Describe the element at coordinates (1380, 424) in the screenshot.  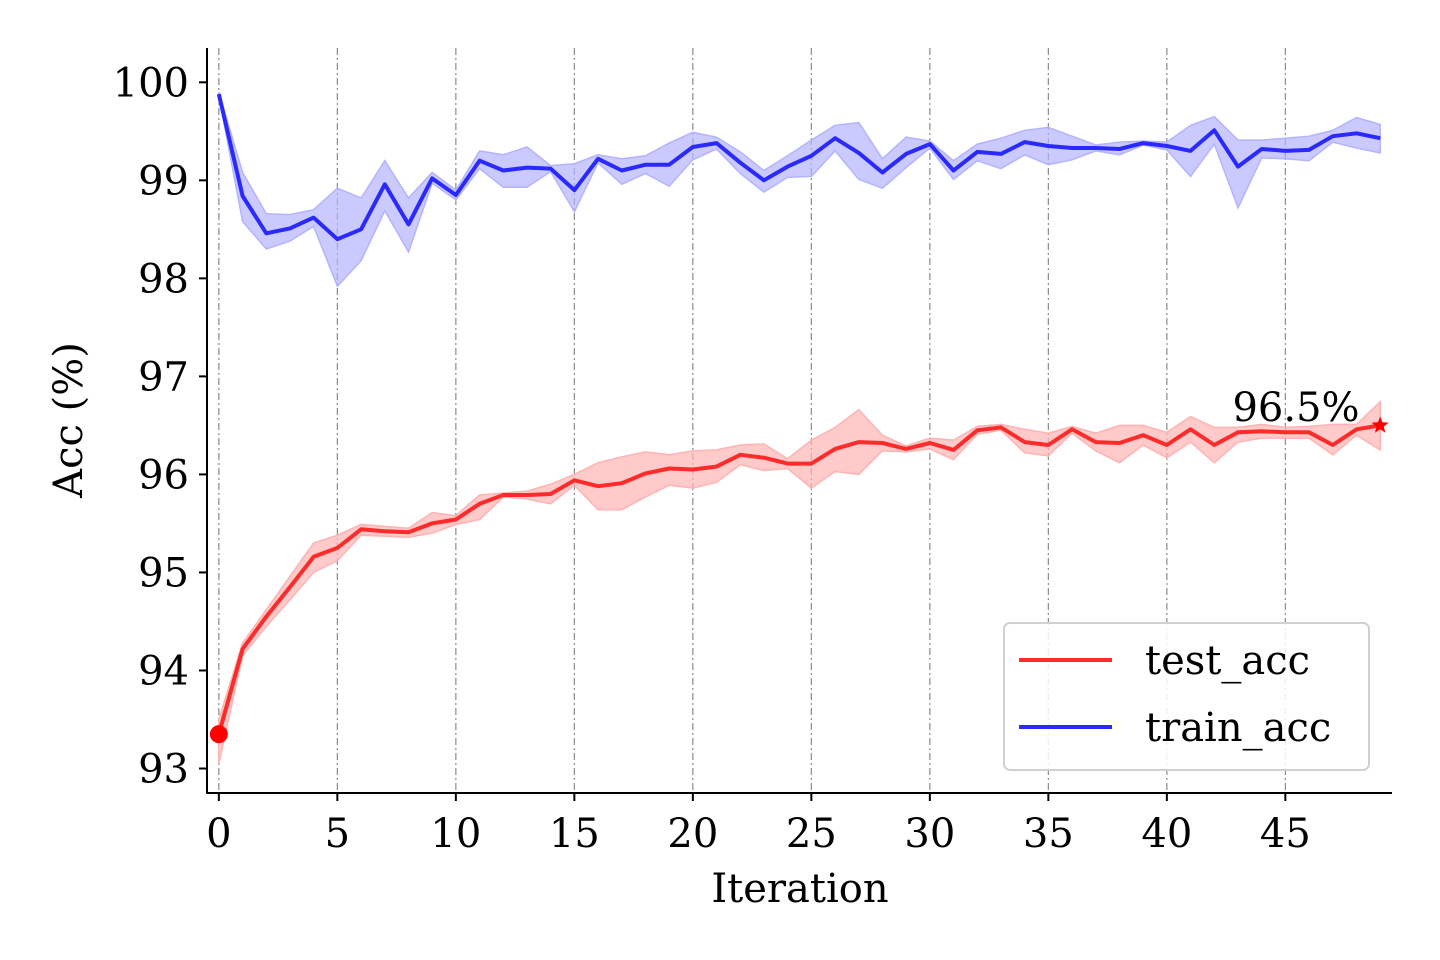
I see `end-marker-star` at that location.